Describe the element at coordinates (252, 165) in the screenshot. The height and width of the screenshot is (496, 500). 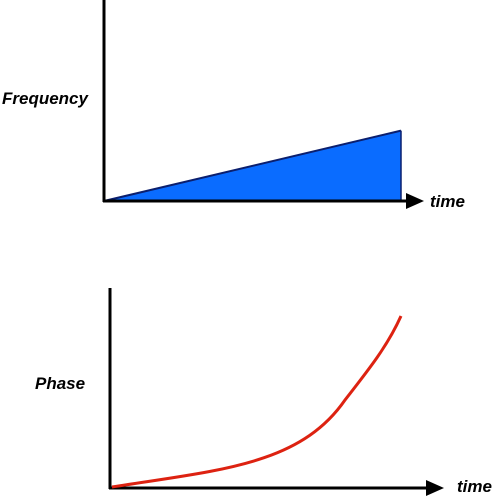
I see `frequency-ramp-line` at that location.